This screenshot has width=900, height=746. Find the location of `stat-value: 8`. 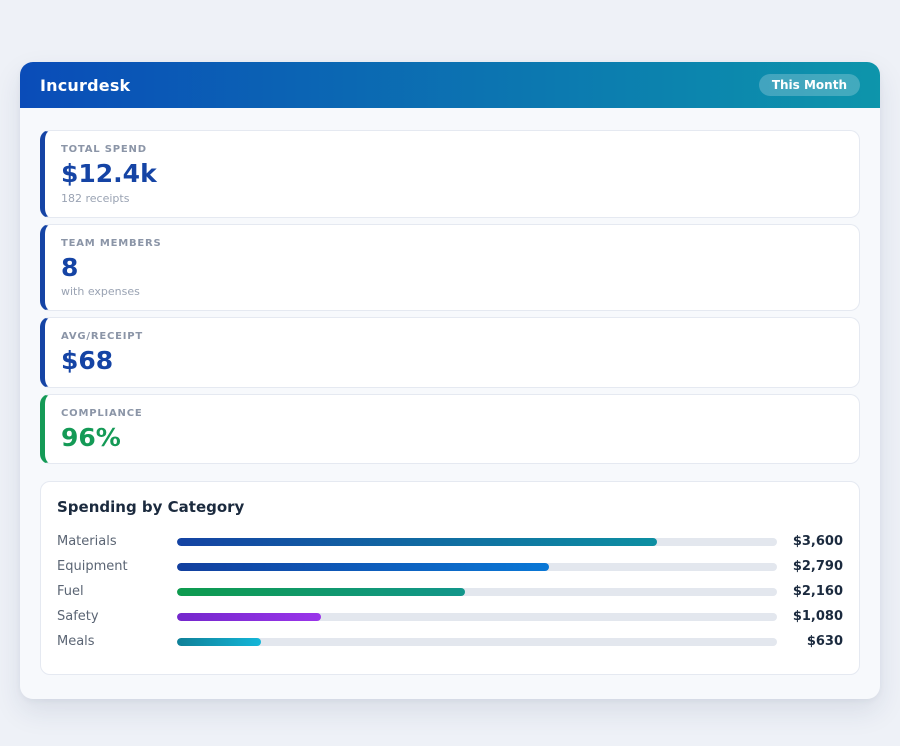

stat-value: 8 is located at coordinates (70, 267).